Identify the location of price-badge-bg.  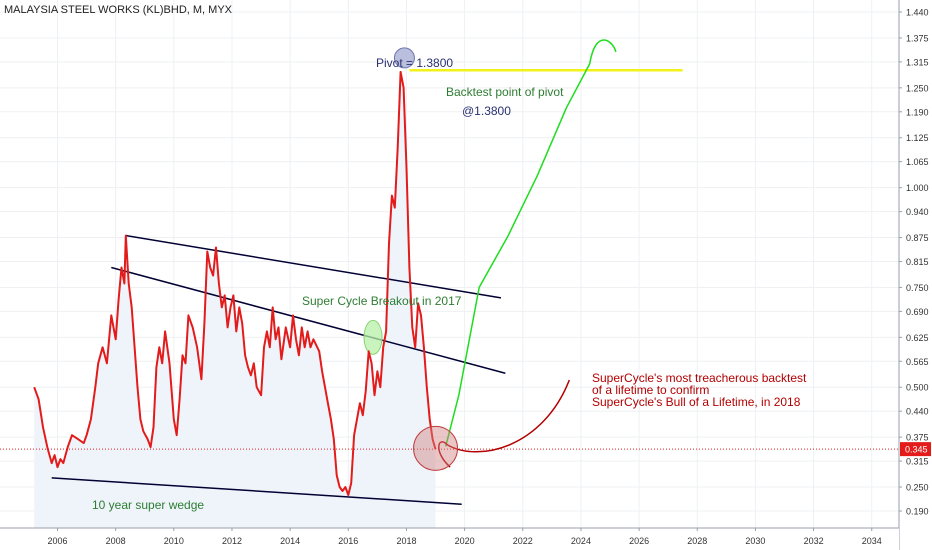
(915, 449).